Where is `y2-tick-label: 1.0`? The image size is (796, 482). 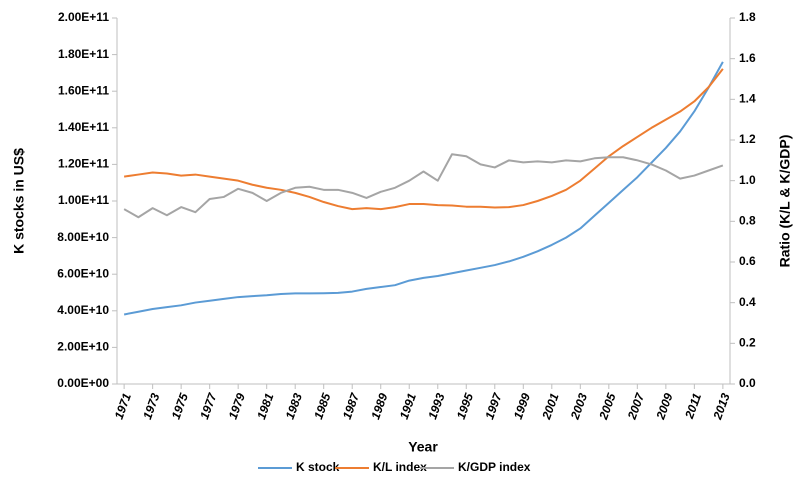 y2-tick-label: 1.0 is located at coordinates (747, 180).